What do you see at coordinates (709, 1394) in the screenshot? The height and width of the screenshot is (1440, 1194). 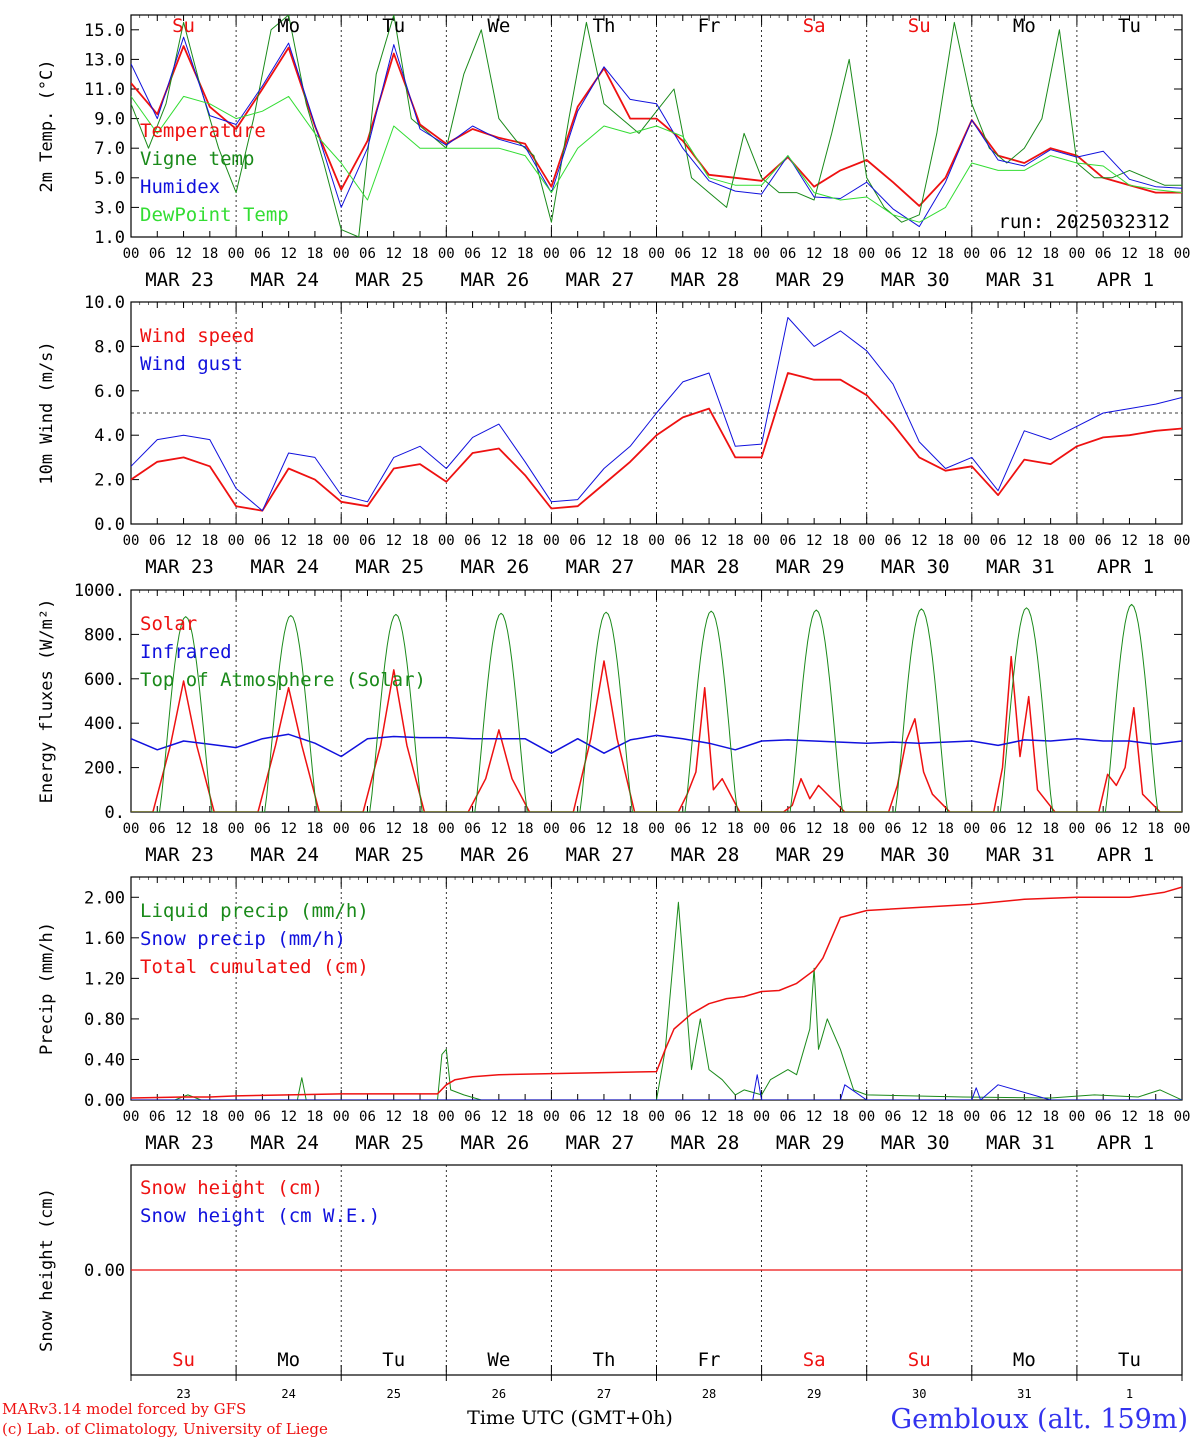 I see `day-number-label: 28` at bounding box center [709, 1394].